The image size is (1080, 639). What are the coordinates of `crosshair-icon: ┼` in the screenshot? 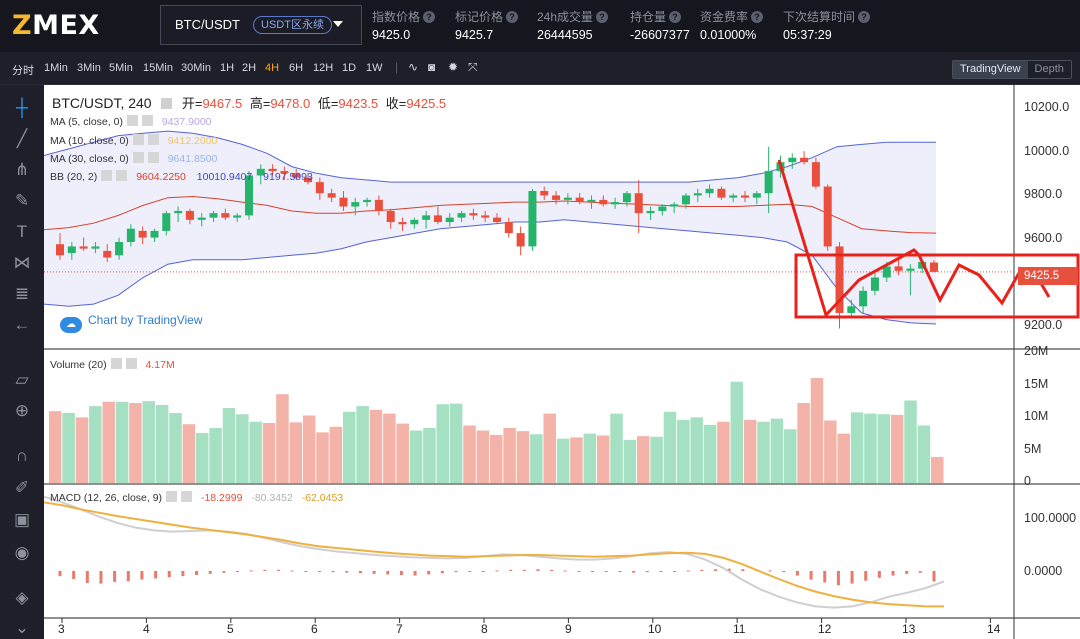 It's located at (22, 107).